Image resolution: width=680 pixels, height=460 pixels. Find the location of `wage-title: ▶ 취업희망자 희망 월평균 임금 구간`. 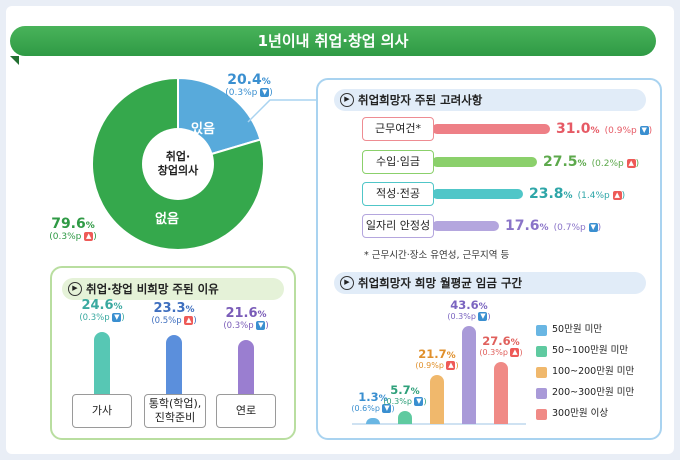

wage-title: ▶ 취업희망자 희망 월평균 임금 구간 is located at coordinates (490, 283).